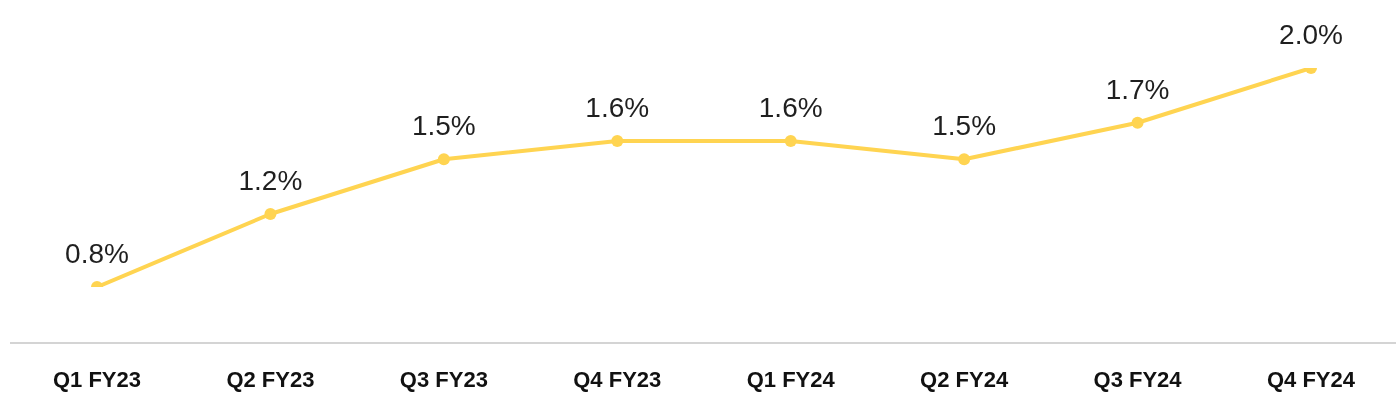  Describe the element at coordinates (791, 379) in the screenshot. I see `x-tick-label: Q1 FY24` at that location.